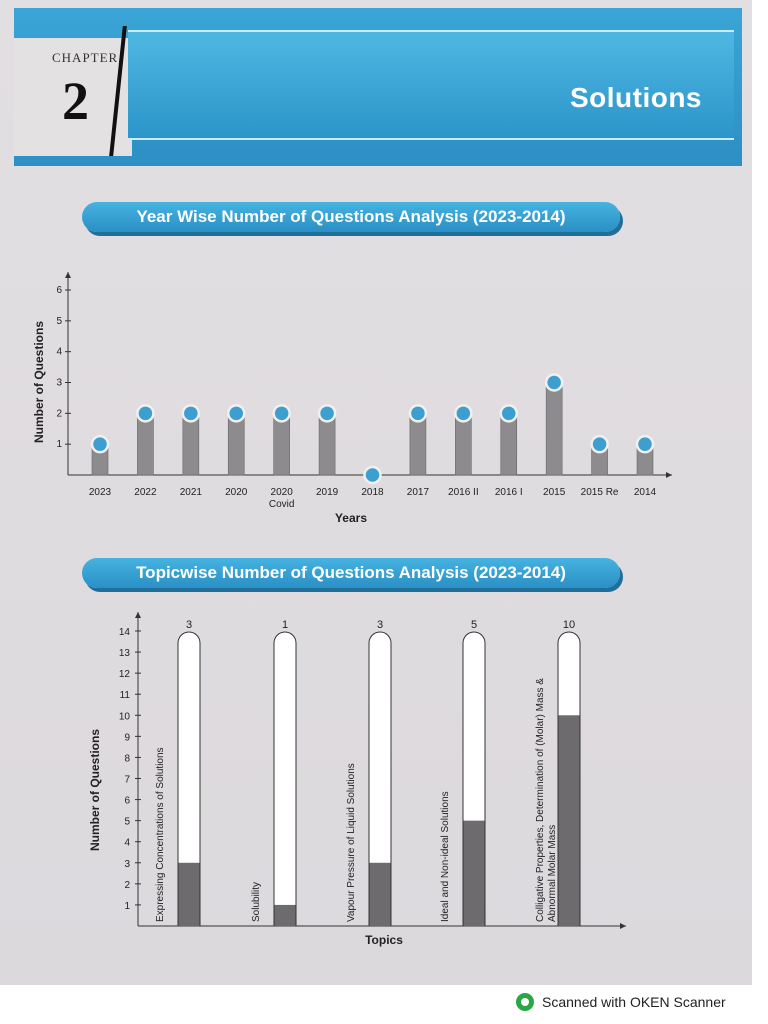  Describe the element at coordinates (372, 492) in the screenshot. I see `x-tick-label: 2018` at that location.